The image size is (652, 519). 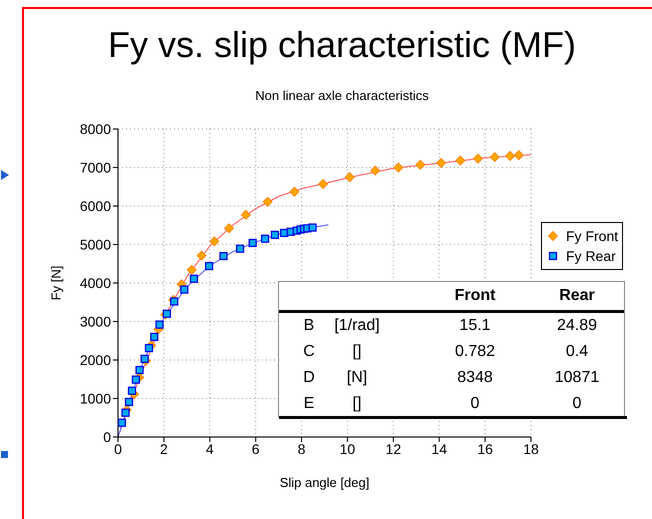 What do you see at coordinates (96, 244) in the screenshot?
I see `y-tick-label: 5000` at bounding box center [96, 244].